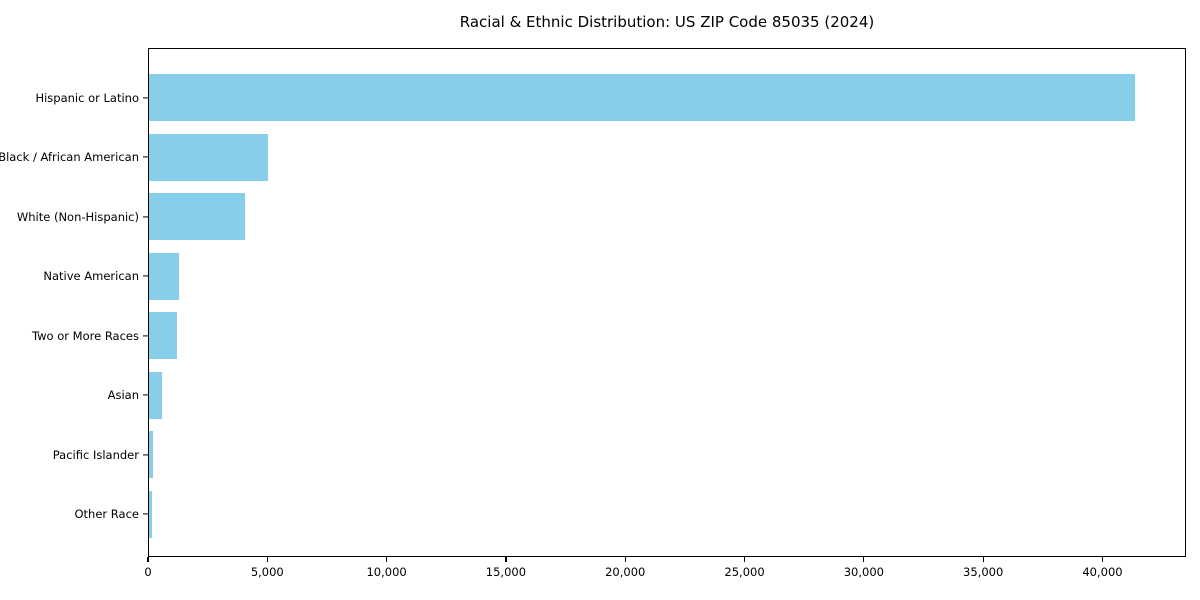 The width and height of the screenshot is (1200, 600). I want to click on x-tick-label: 20,000, so click(625, 572).